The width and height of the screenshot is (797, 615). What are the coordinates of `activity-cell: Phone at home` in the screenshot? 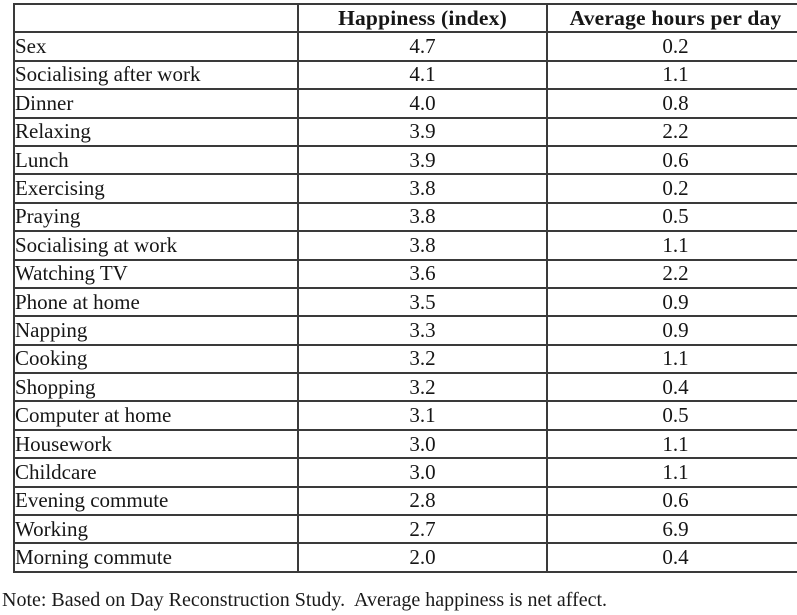 It's located at (156, 302).